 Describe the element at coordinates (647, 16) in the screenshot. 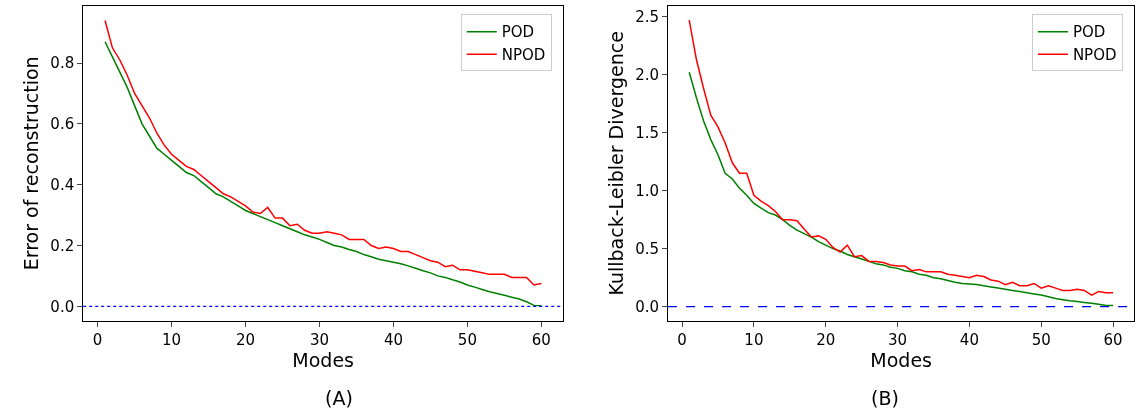

I see `y-tick-label: 2.5` at that location.